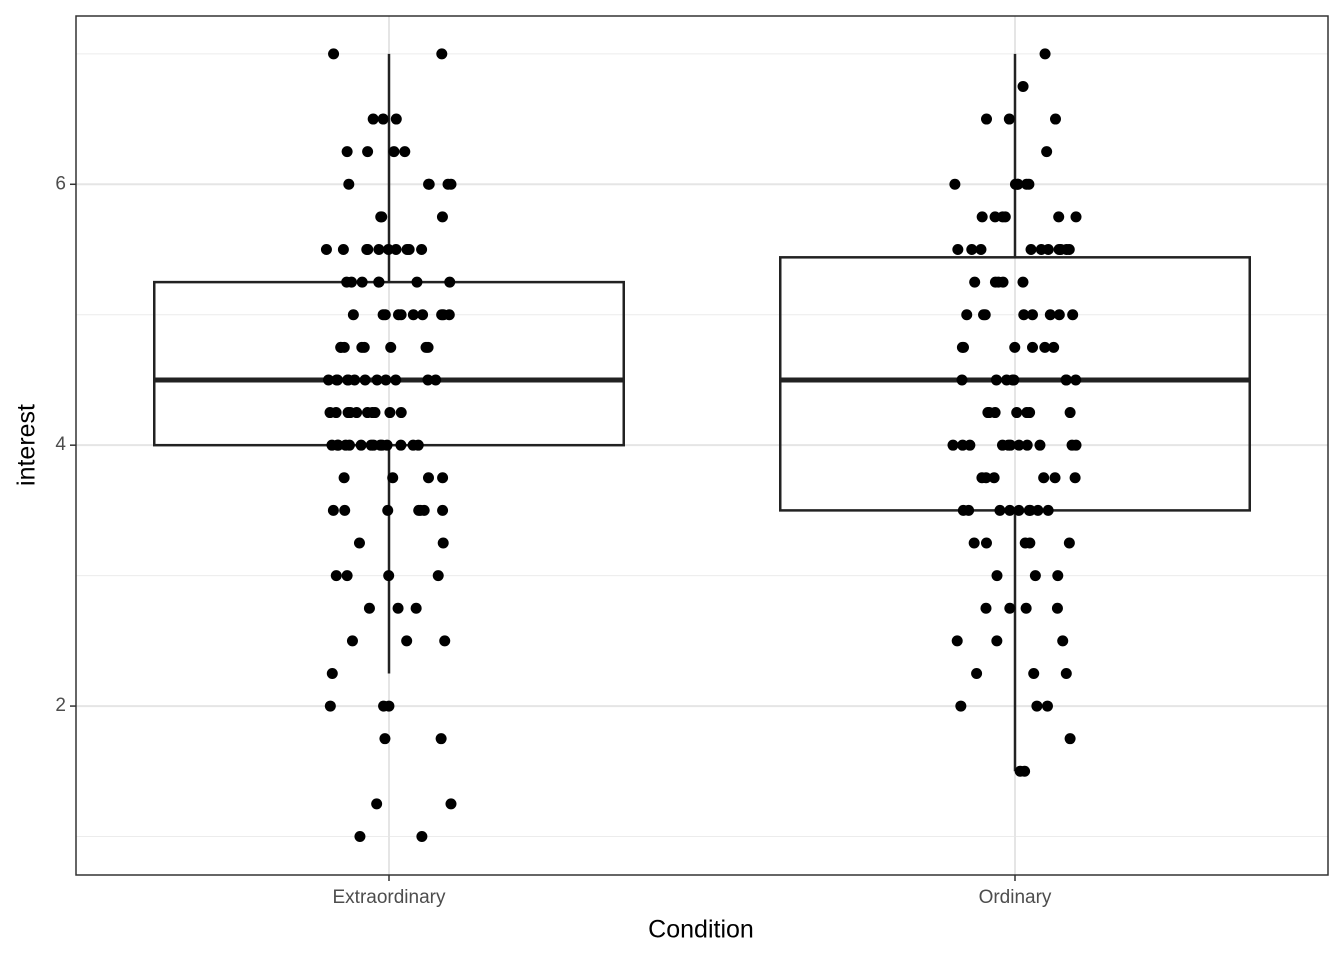  What do you see at coordinates (60, 183) in the screenshot?
I see `y-tick-label: 6` at bounding box center [60, 183].